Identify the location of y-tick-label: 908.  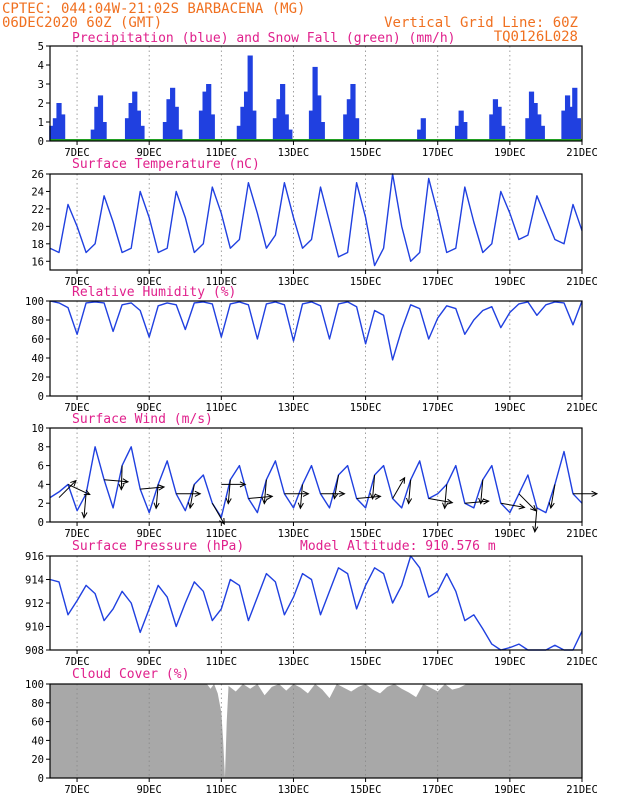
(34, 651).